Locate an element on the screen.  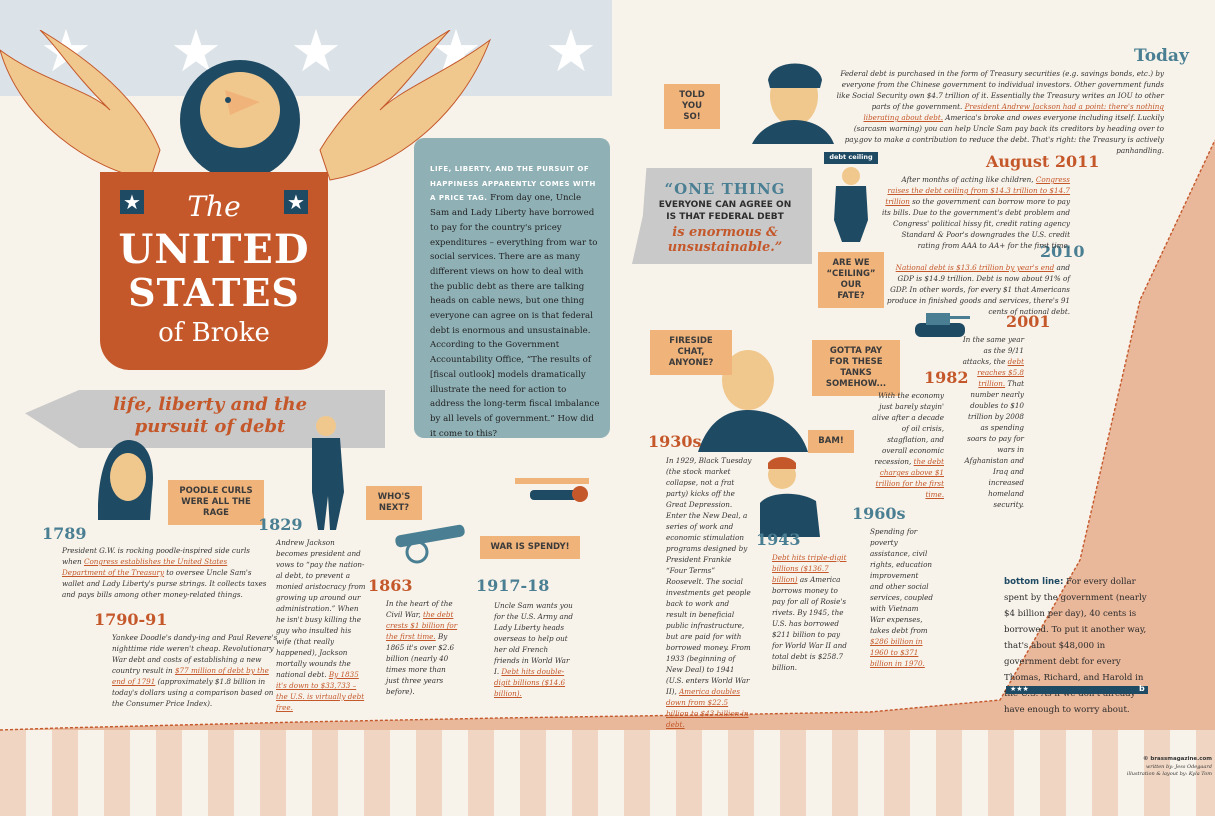
title-states: STATES is located at coordinates (214, 292).